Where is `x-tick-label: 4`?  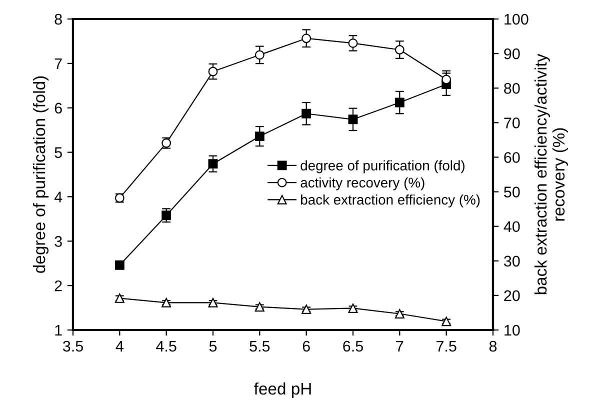
x-tick-label: 4 is located at coordinates (120, 346).